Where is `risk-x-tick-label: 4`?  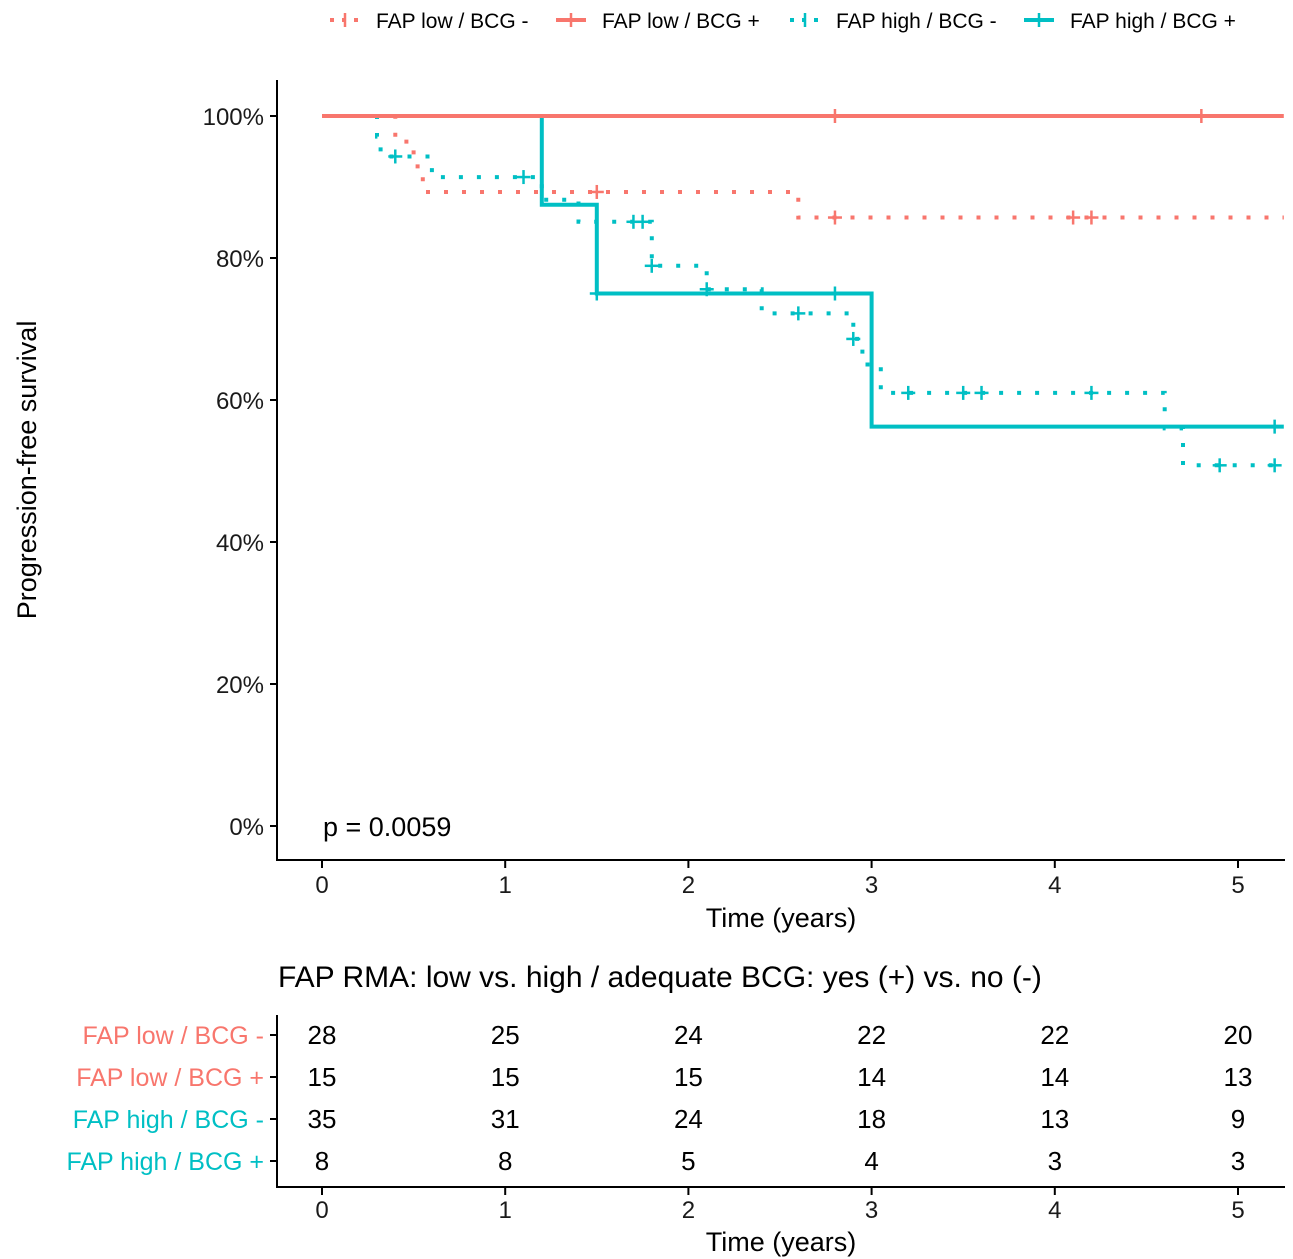
risk-x-tick-label: 4 is located at coordinates (1054, 1210).